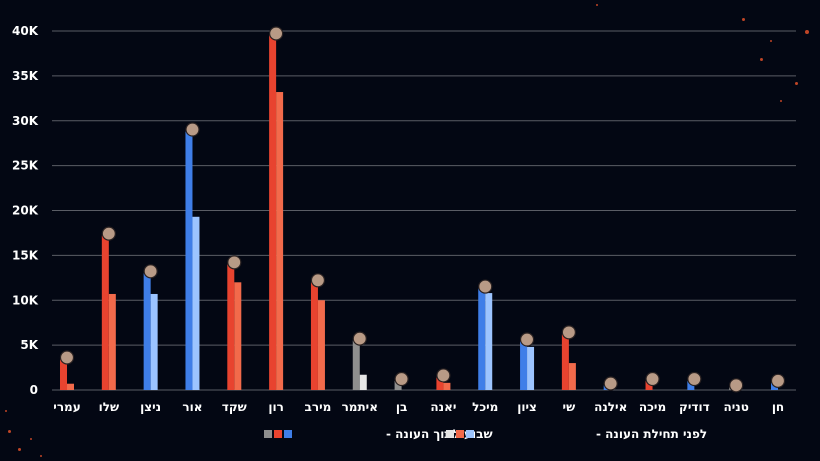 This screenshot has width=820, height=461. What do you see at coordinates (485, 407) in the screenshot?
I see `x-tick-label: מיכל` at bounding box center [485, 407].